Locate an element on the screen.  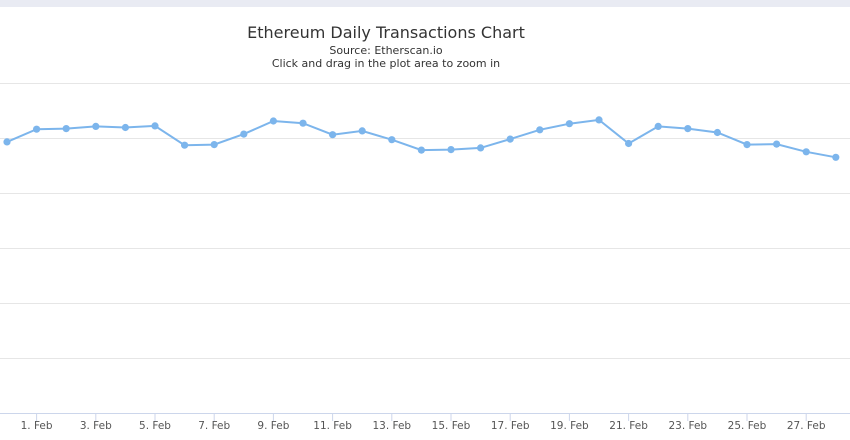
top-bar is located at coordinates (425, 3).